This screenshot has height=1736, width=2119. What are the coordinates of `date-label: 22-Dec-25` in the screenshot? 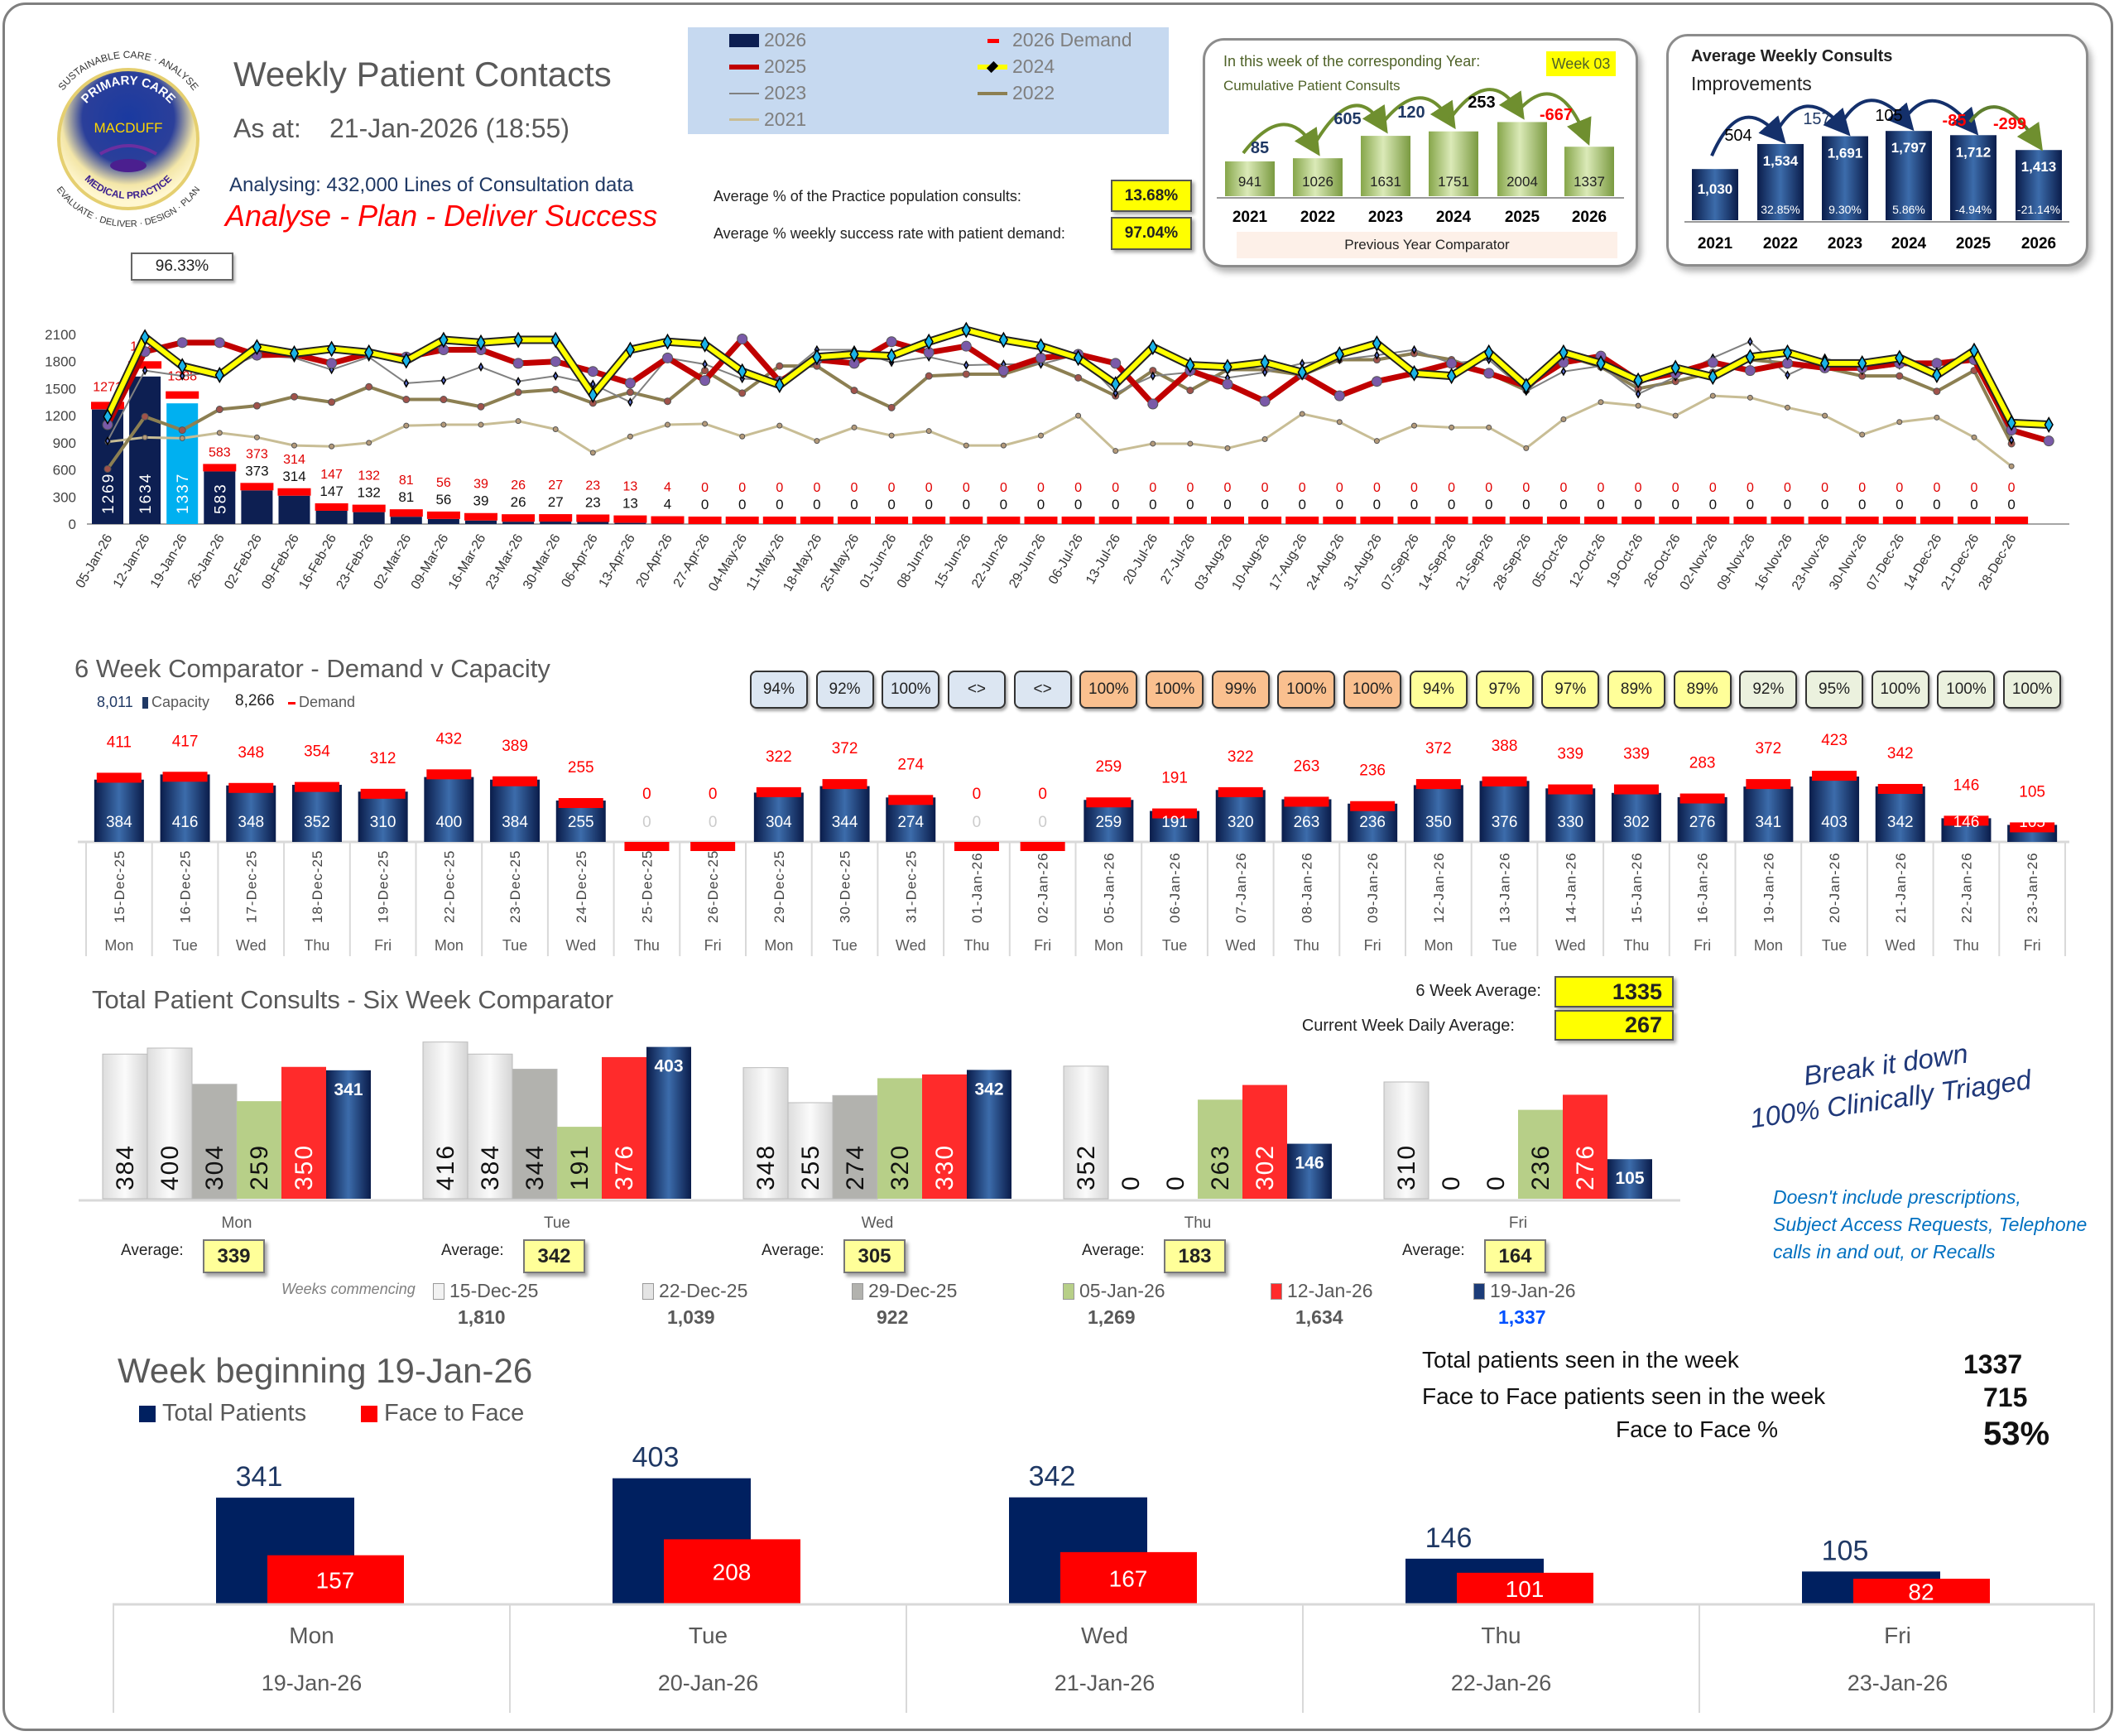 It's located at (449, 887).